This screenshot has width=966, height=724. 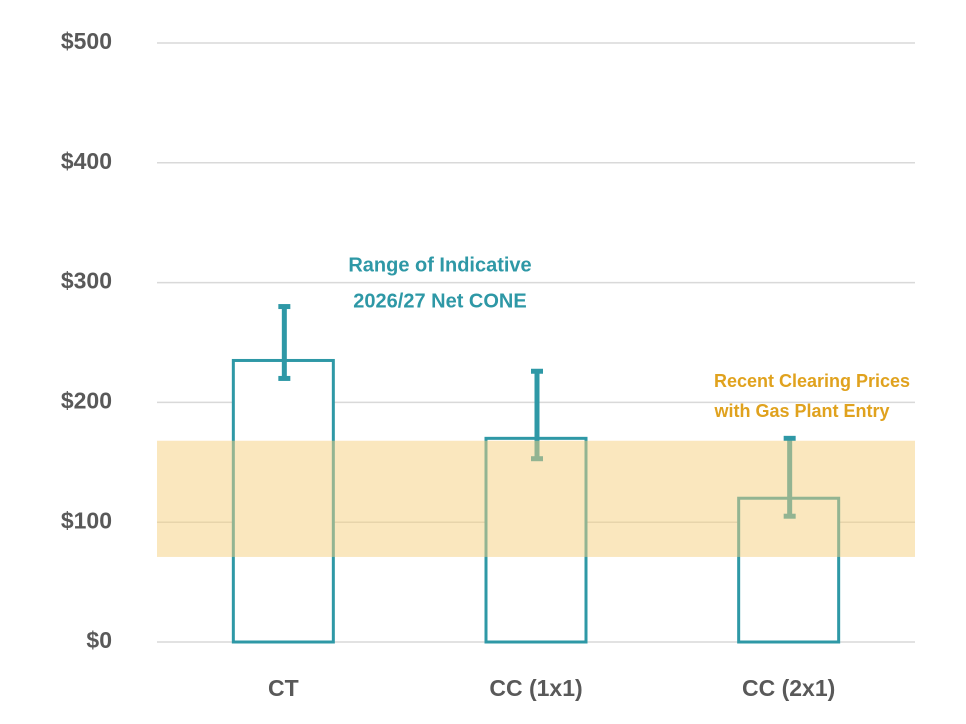 I want to click on annotation: Recent Clearing Prices, so click(x=812, y=381).